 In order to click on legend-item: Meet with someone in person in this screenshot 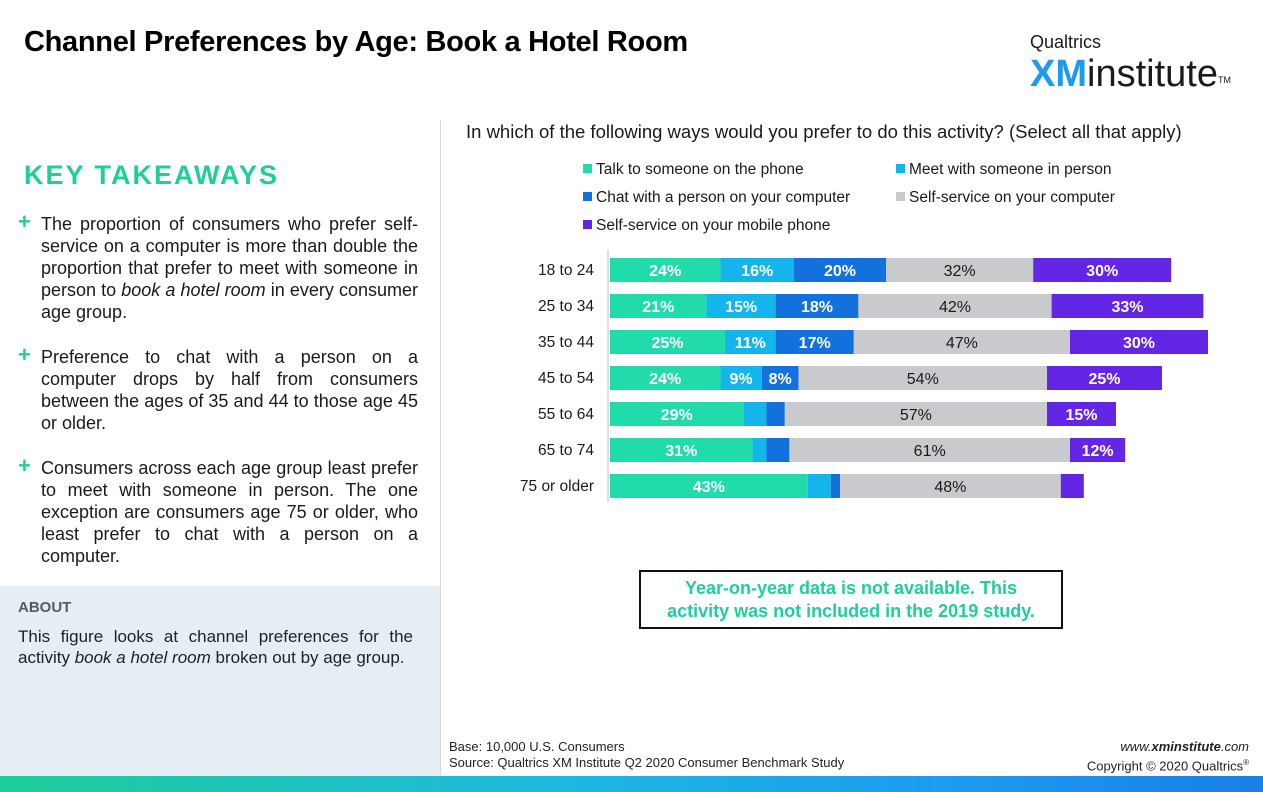, I will do `click(1003, 170)`.